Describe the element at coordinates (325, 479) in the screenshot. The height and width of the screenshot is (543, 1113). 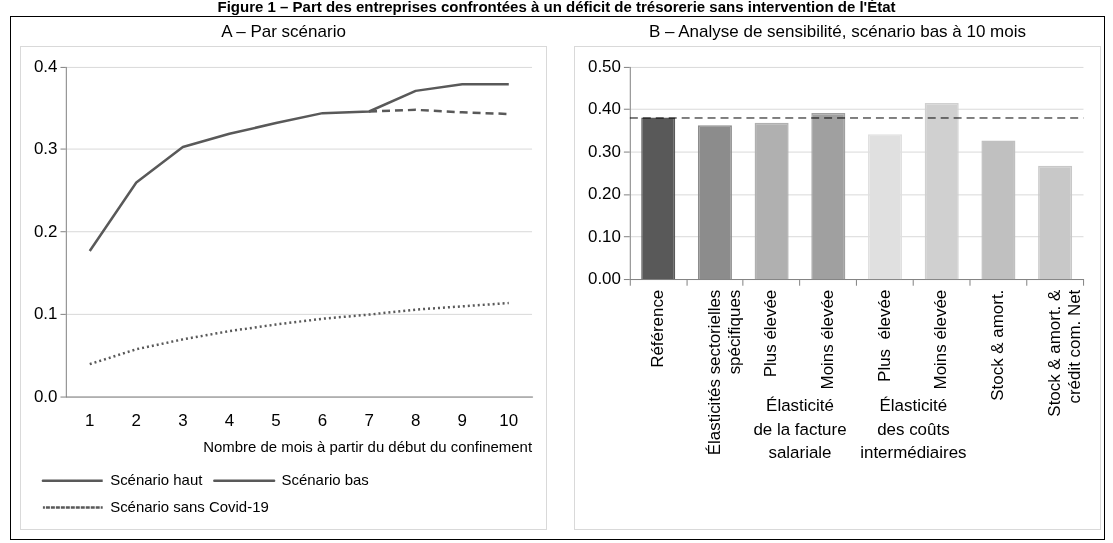
I see `legend-label: Scénario bas` at that location.